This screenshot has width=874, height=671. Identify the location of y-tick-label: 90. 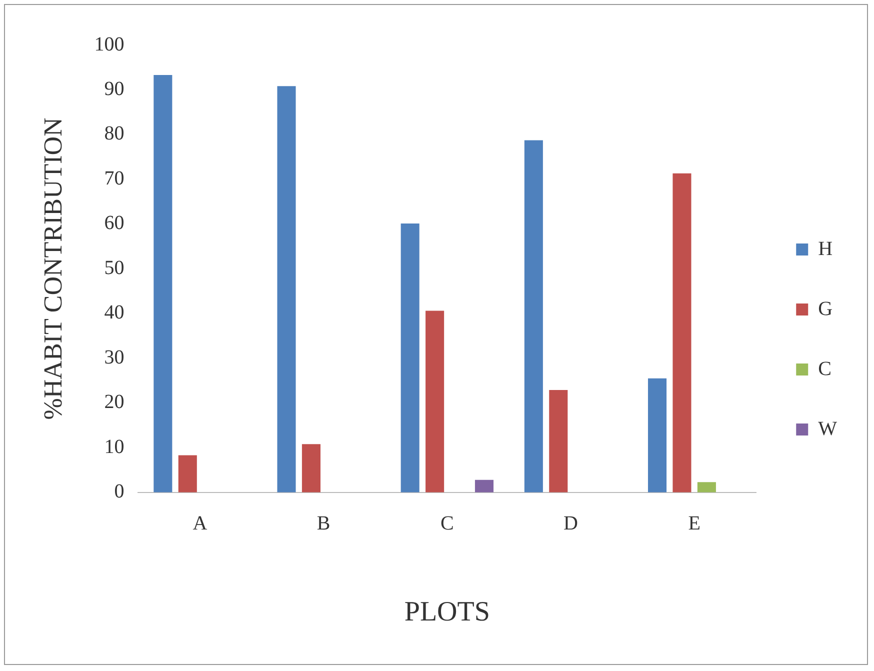
(114, 89).